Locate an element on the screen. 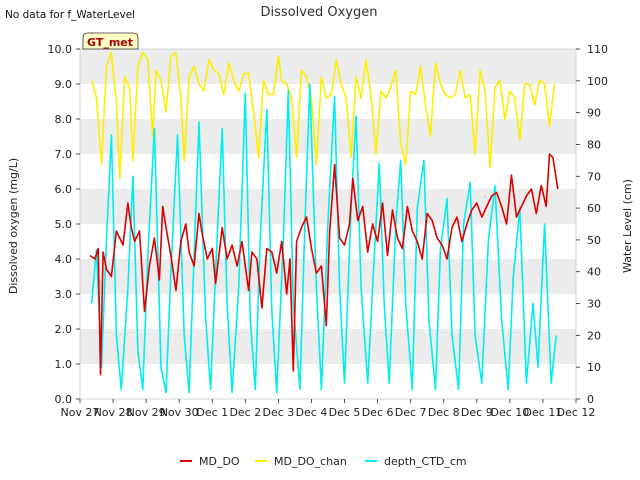  y-tick-label: 3.0 is located at coordinates (64, 294).